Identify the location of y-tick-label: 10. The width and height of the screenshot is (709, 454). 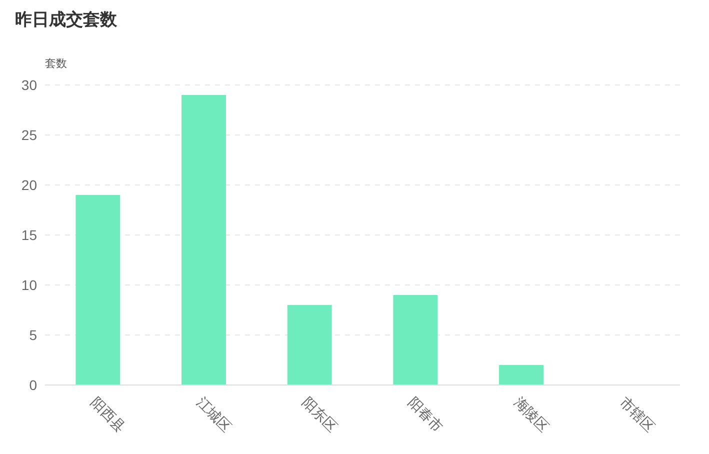
(29, 285).